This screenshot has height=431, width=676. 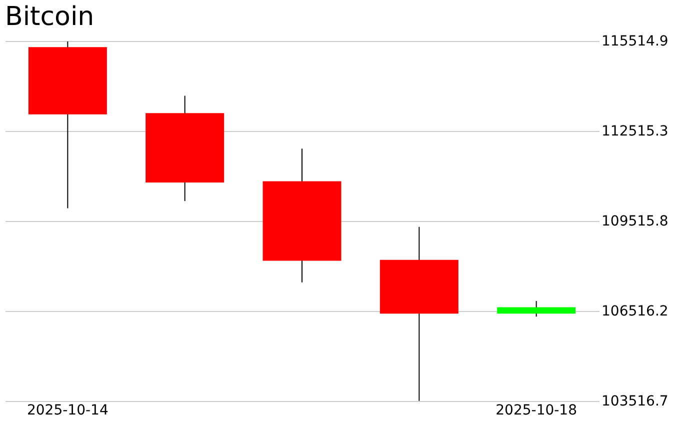 What do you see at coordinates (635, 132) in the screenshot?
I see `y-tick-label: 112515.3` at bounding box center [635, 132].